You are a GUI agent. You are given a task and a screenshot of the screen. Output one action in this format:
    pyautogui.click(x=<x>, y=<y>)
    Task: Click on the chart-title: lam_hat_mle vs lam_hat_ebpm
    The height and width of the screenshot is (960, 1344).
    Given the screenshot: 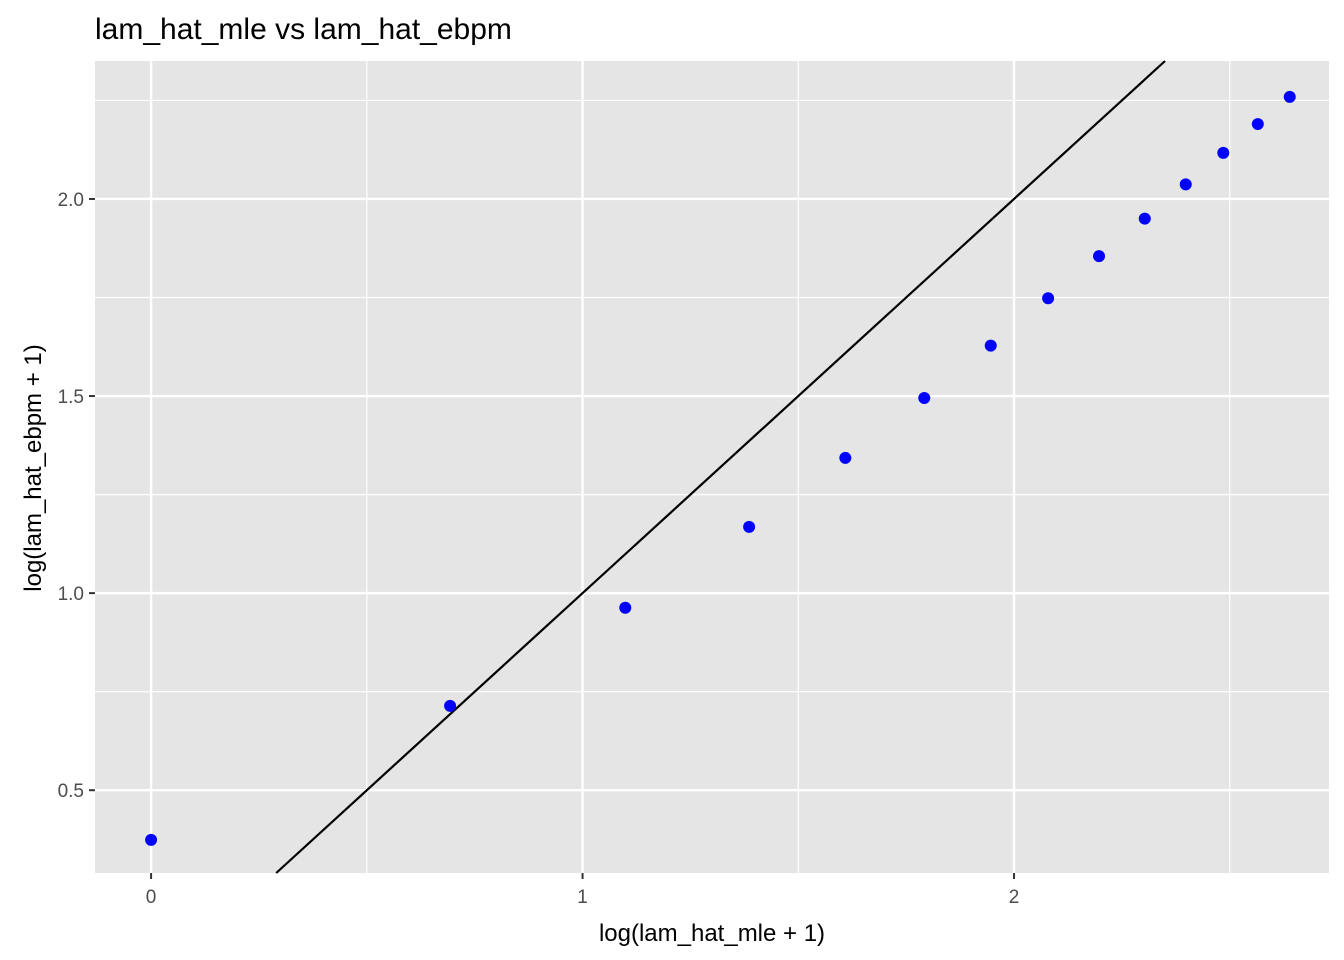 What is the action you would take?
    pyautogui.click(x=303, y=29)
    